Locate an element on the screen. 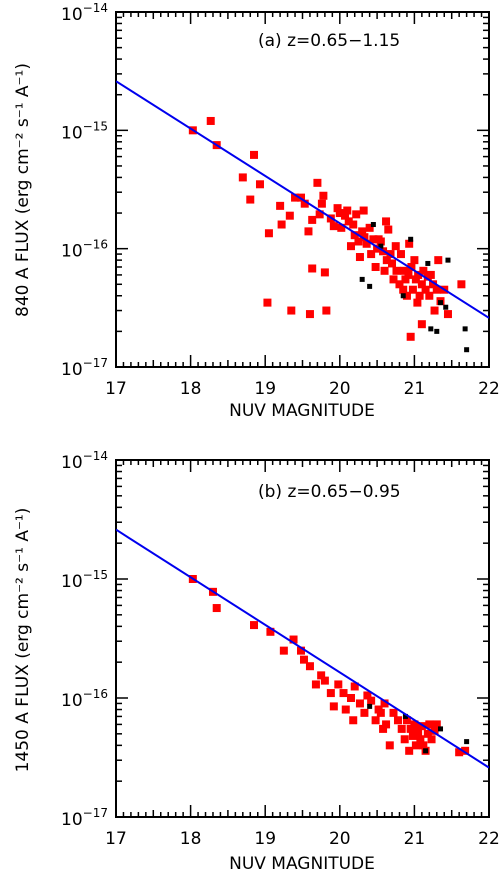  x-tick-label: 22 is located at coordinates (489, 839).